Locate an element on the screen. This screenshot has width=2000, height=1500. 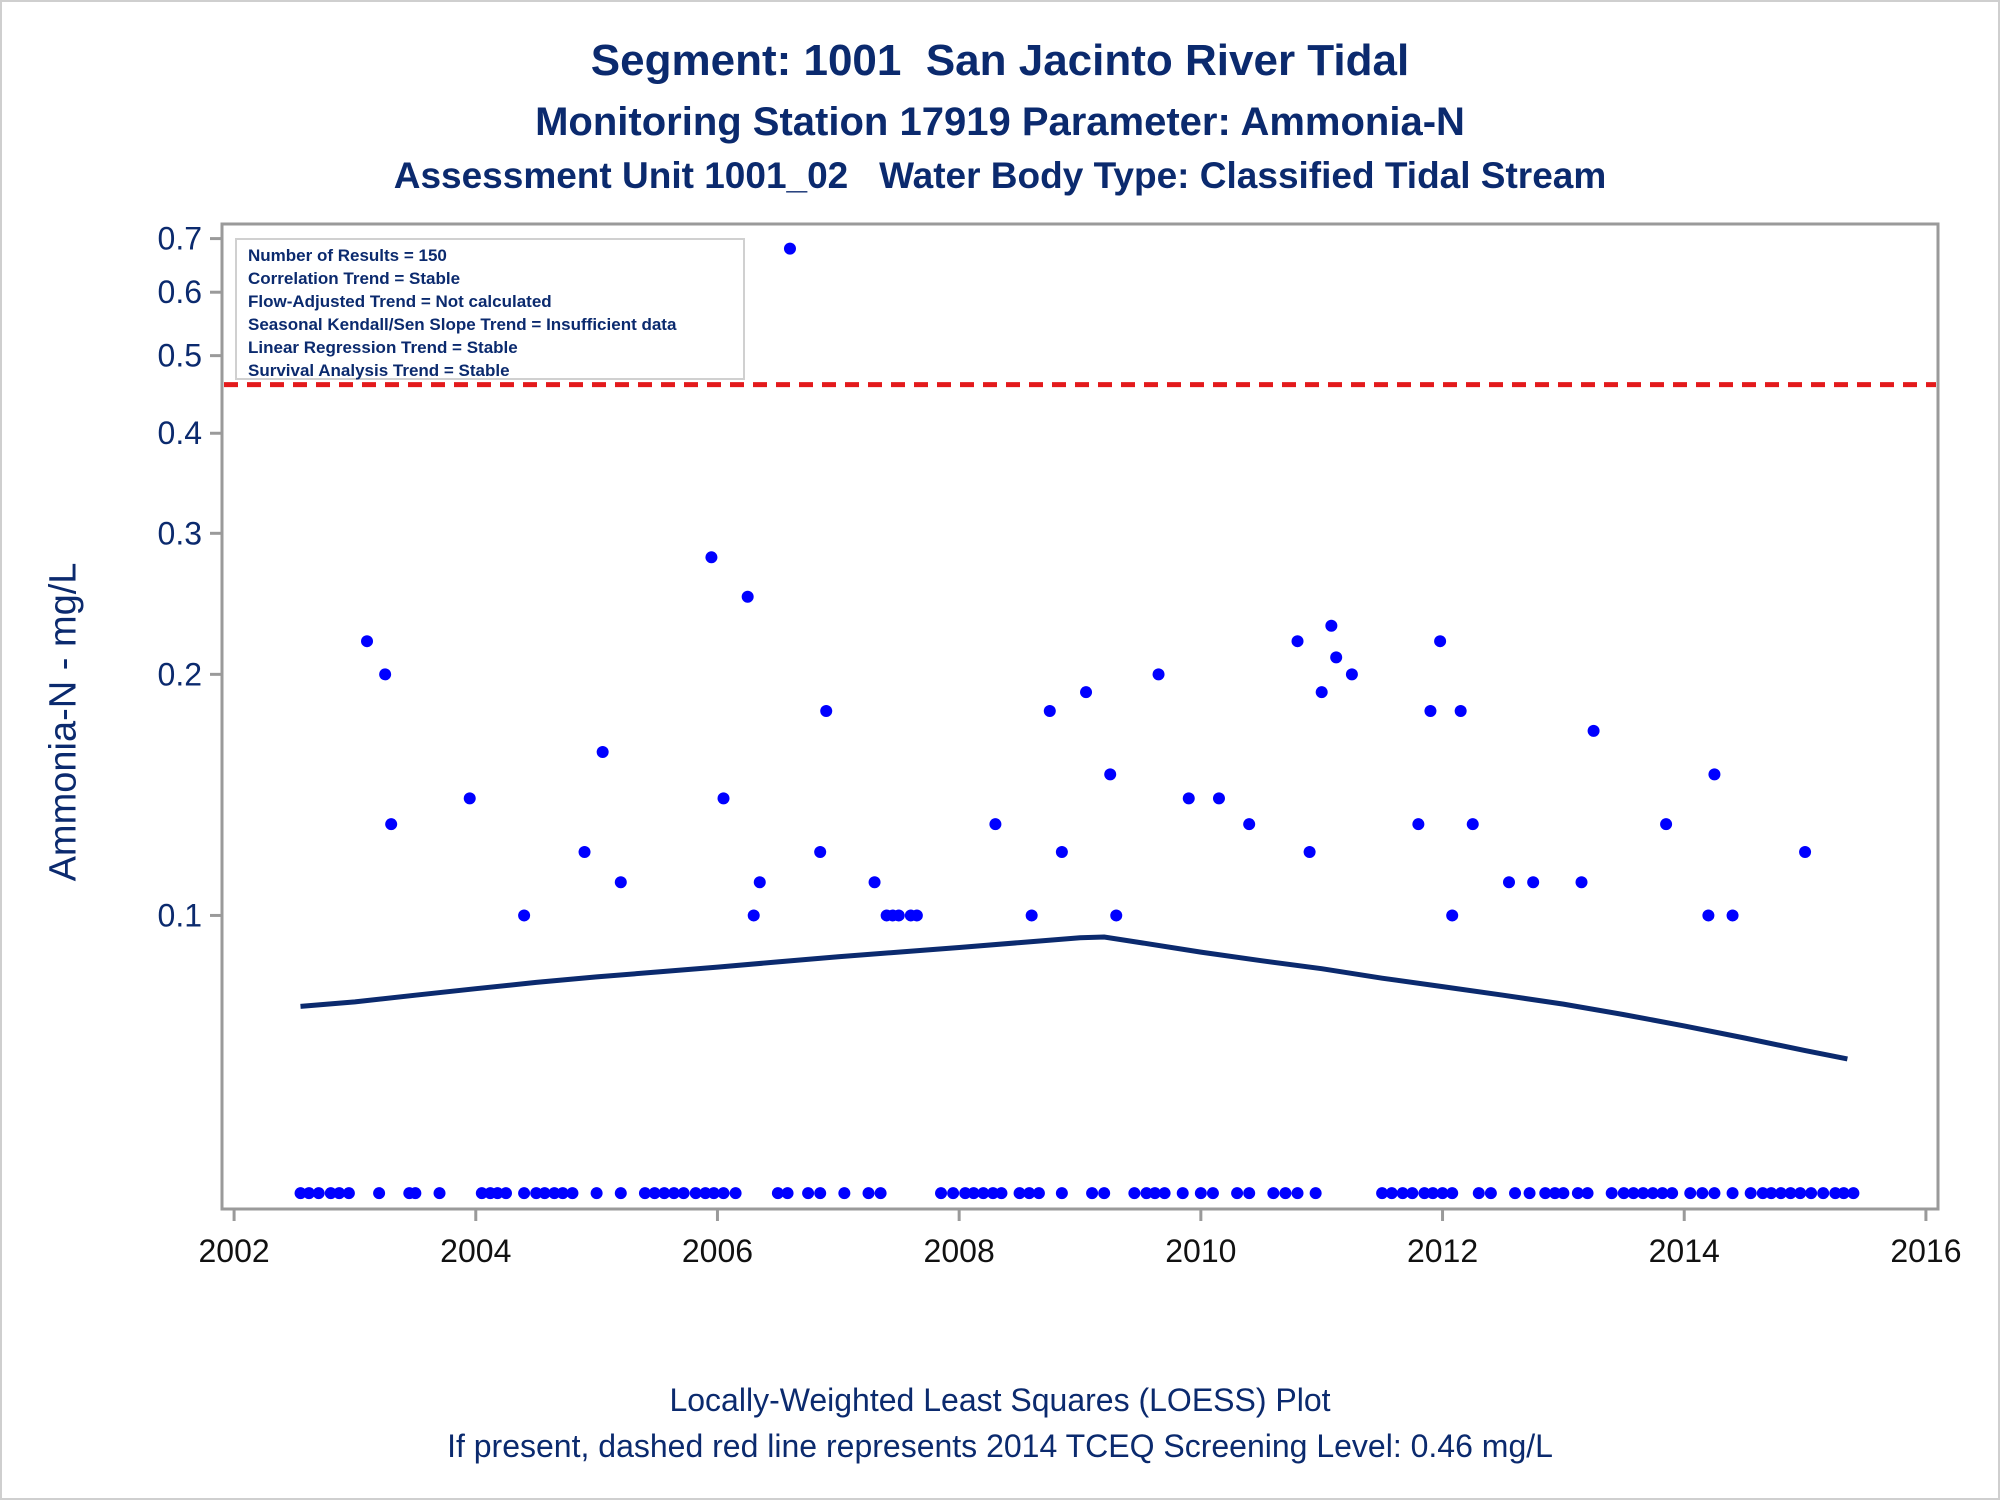
x-tick-label: 2008 is located at coordinates (959, 1251).